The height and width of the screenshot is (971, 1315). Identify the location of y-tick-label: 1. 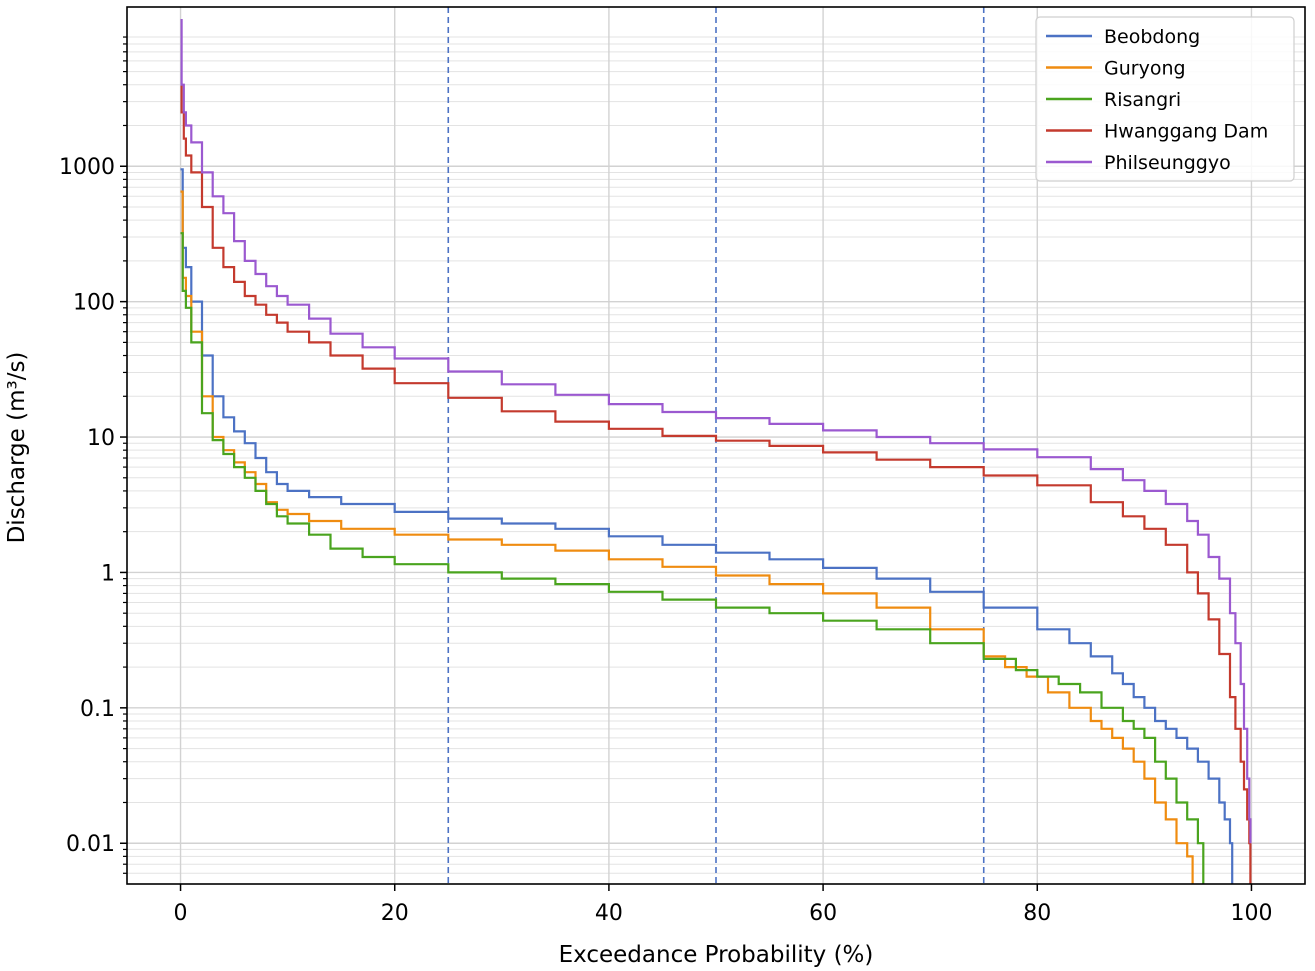
(108, 573).